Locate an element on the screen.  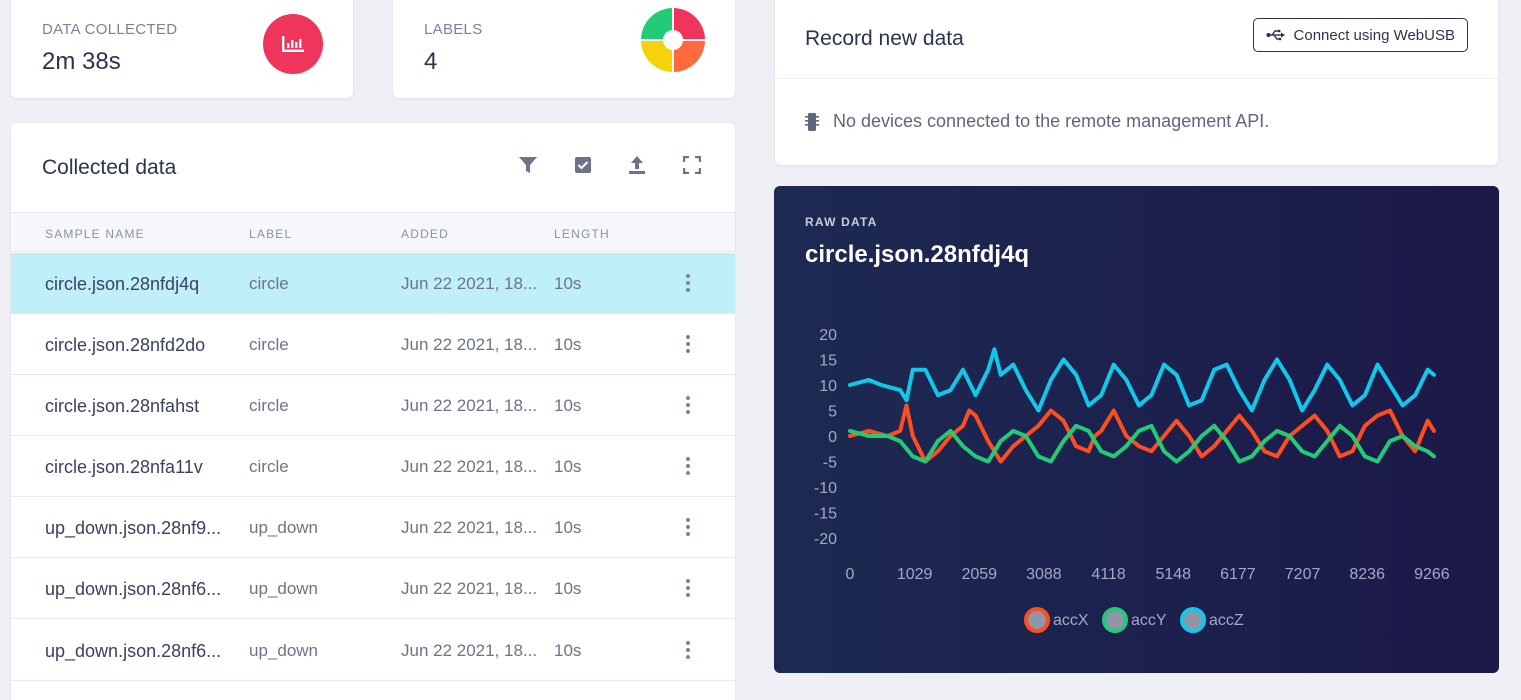
legend-label-accY: accY is located at coordinates (1149, 620).